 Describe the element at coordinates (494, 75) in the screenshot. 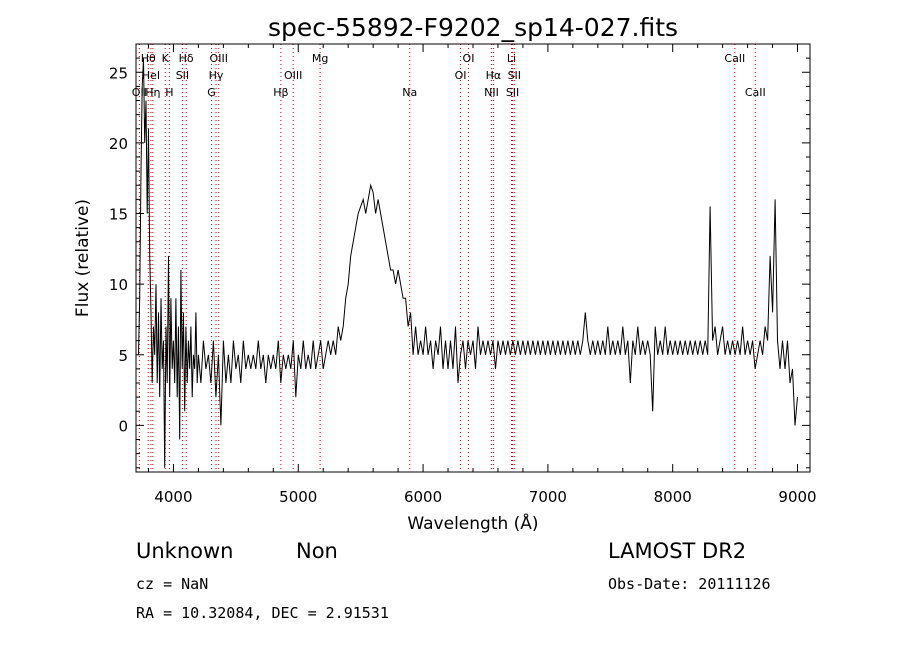

I see `spectral-label-17: Hα` at that location.